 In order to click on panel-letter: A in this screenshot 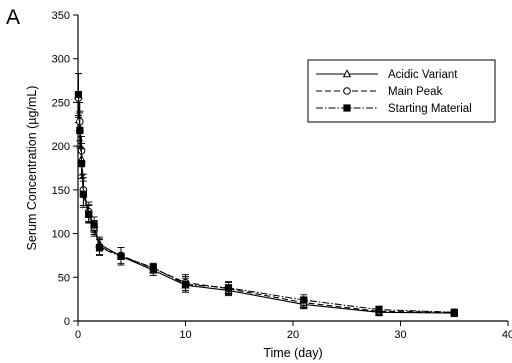, I will do `click(13, 17)`.